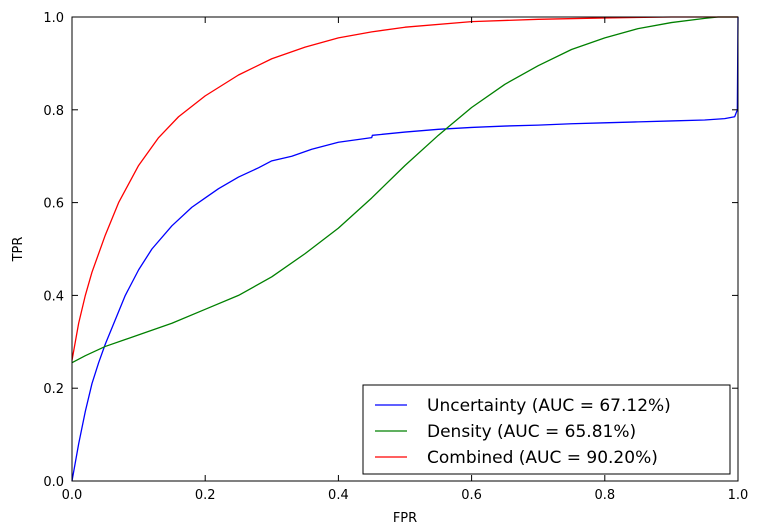 The image size is (764, 532). I want to click on y-axis-label: TPR, so click(18, 250).